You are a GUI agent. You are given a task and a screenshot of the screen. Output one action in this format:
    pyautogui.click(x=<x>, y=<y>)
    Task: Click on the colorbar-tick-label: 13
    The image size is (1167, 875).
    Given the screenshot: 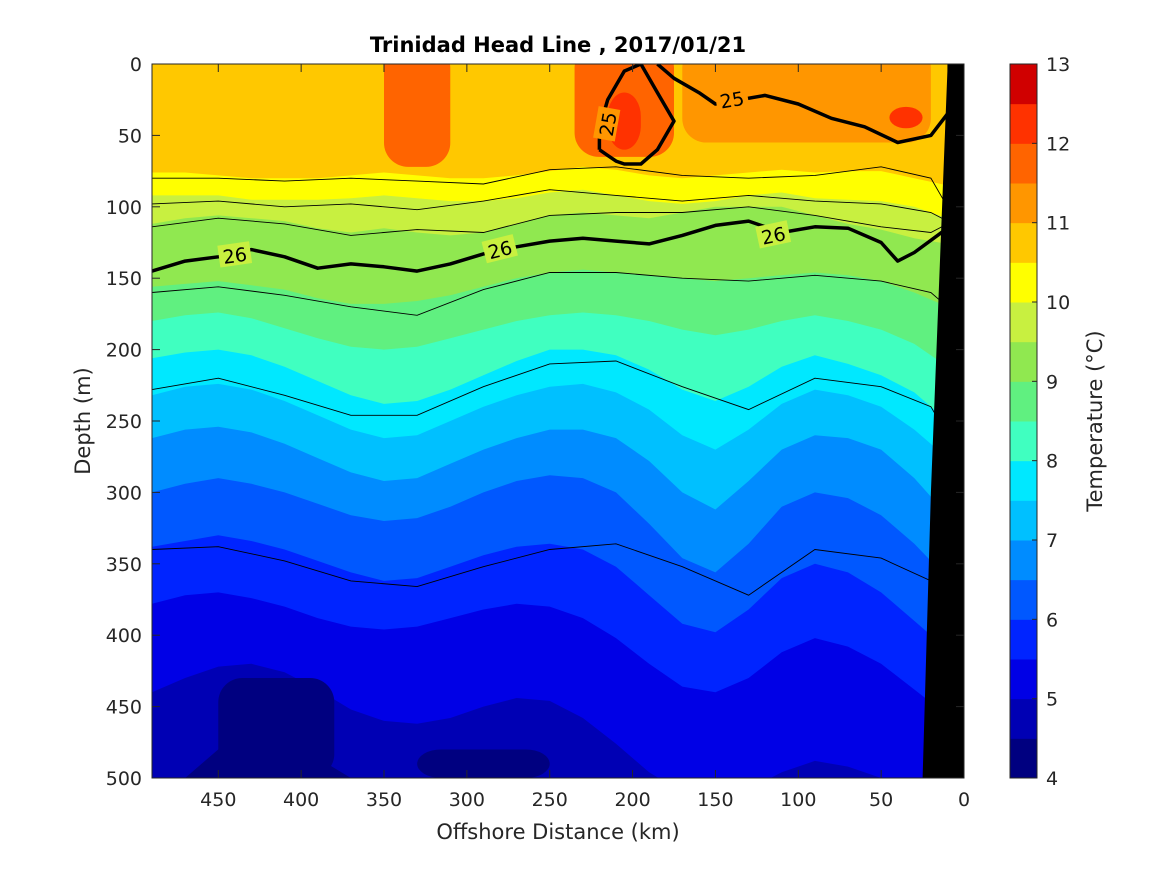 What is the action you would take?
    pyautogui.click(x=1058, y=65)
    